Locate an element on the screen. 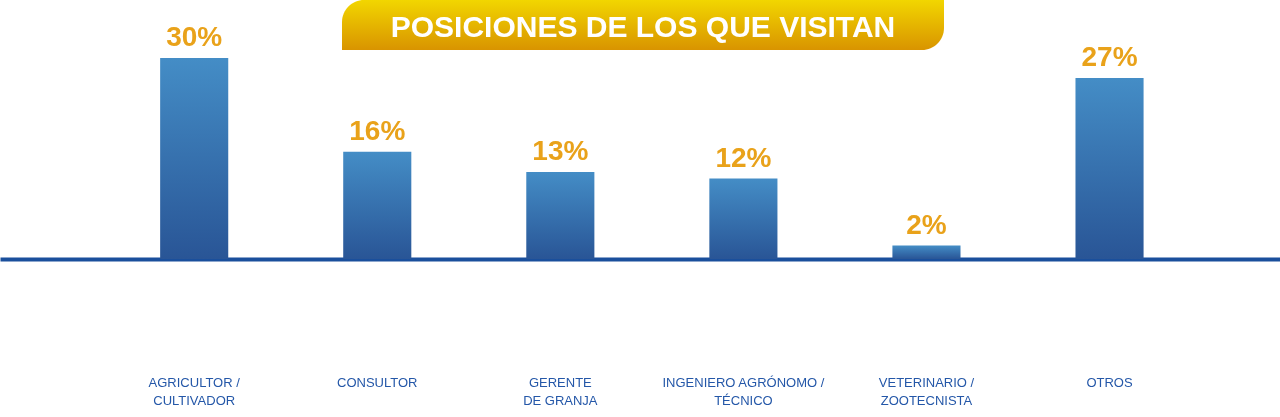 This screenshot has width=1280, height=417. x-tick-label: OTROS is located at coordinates (1109, 382).